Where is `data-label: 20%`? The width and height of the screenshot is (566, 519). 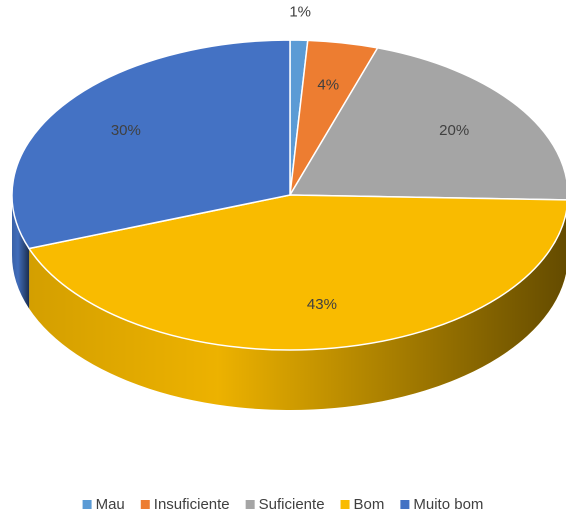
data-label: 20% is located at coordinates (454, 130).